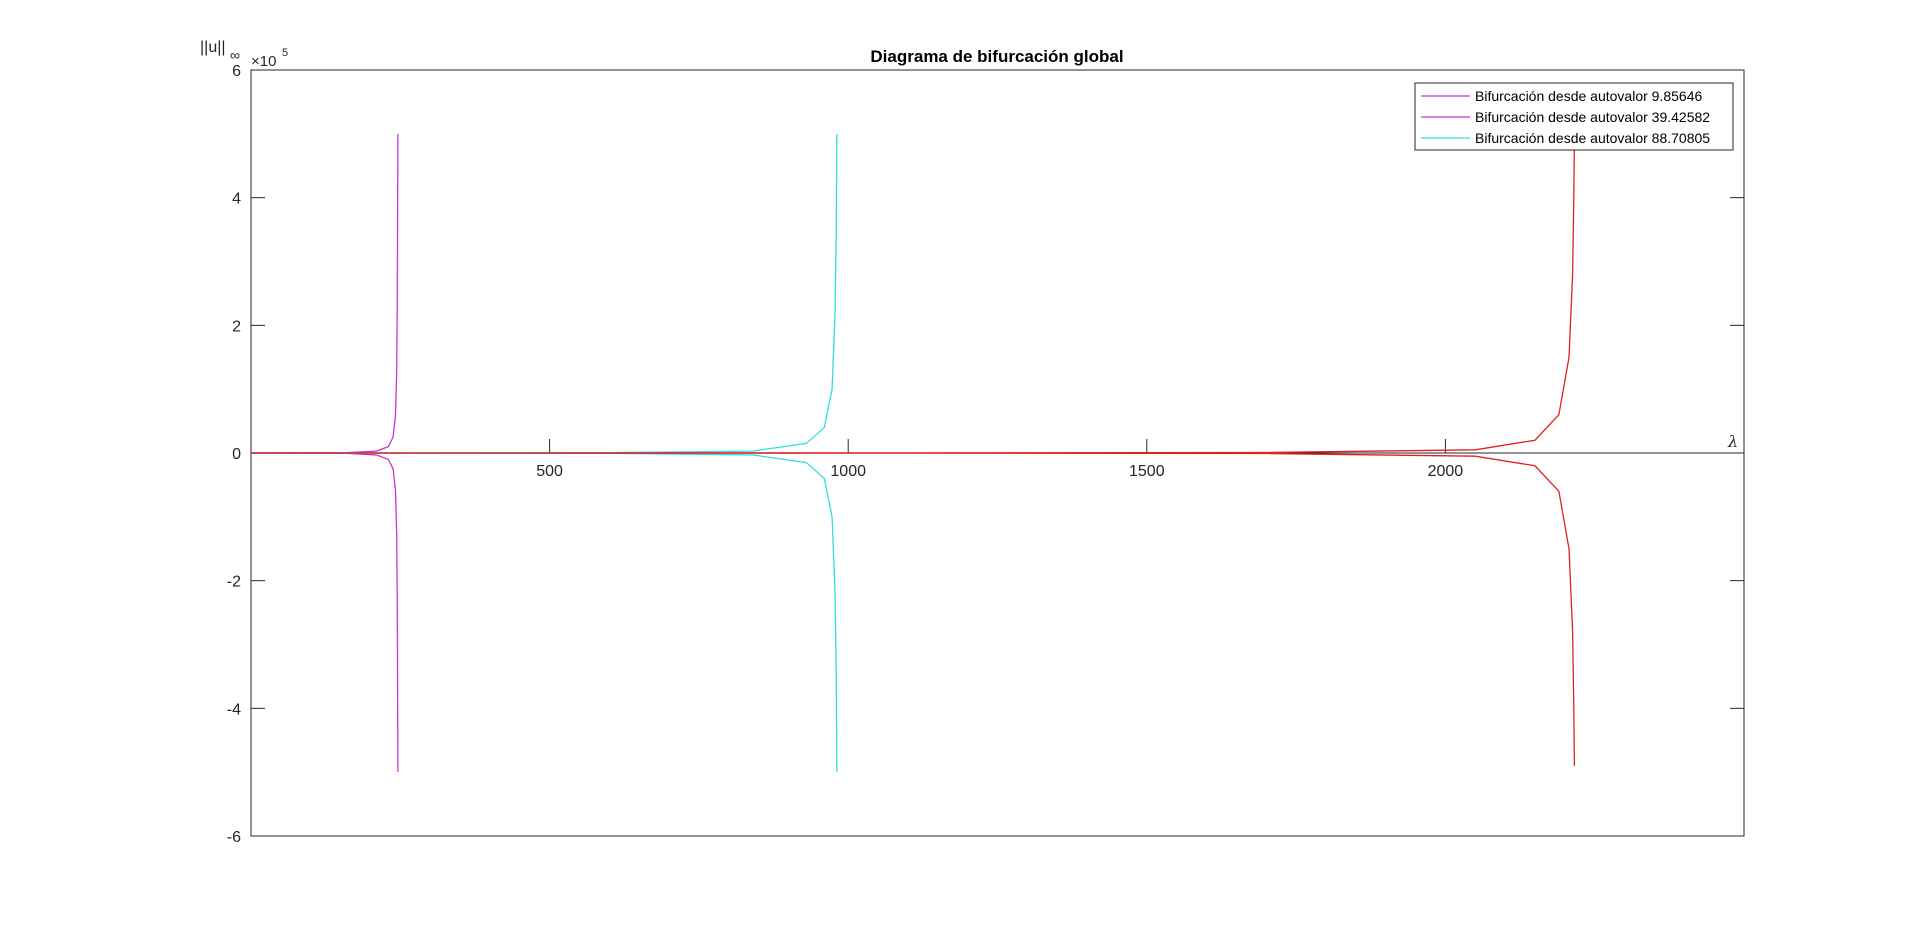 This screenshot has height=936, width=1920. What do you see at coordinates (324, 612) in the screenshot?
I see `series-1-branch-lower` at bounding box center [324, 612].